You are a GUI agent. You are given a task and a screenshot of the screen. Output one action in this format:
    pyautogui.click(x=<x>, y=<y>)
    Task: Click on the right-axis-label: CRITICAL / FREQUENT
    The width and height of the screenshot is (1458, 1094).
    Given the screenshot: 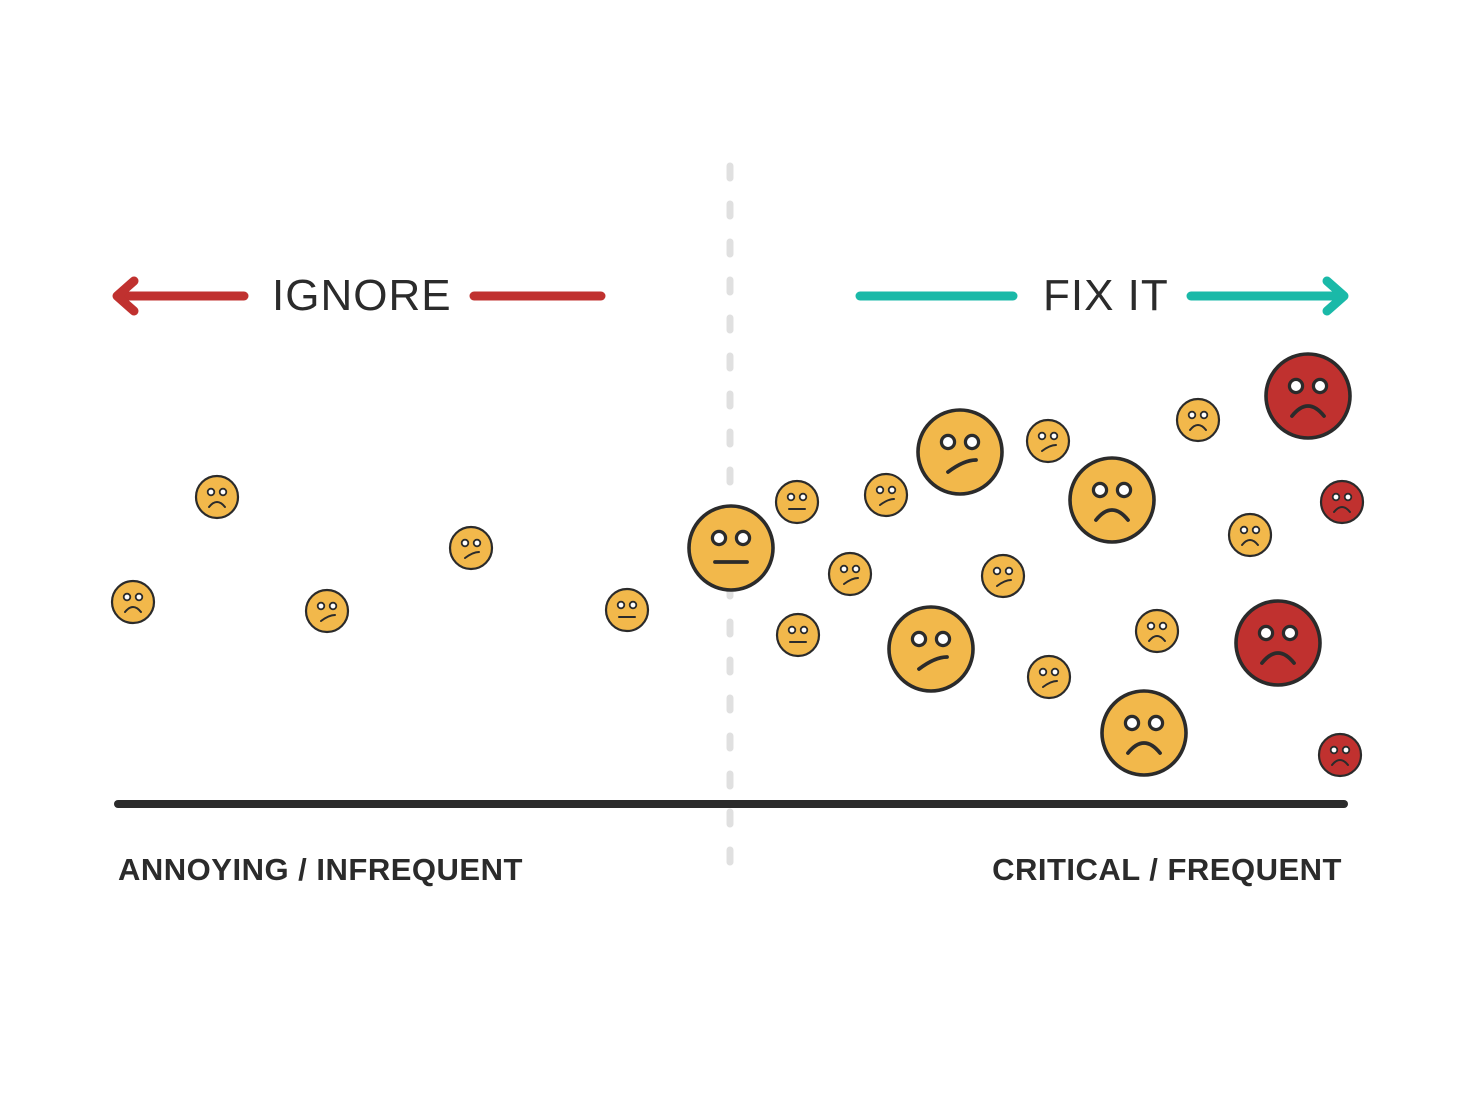 What is the action you would take?
    pyautogui.click(x=1167, y=869)
    